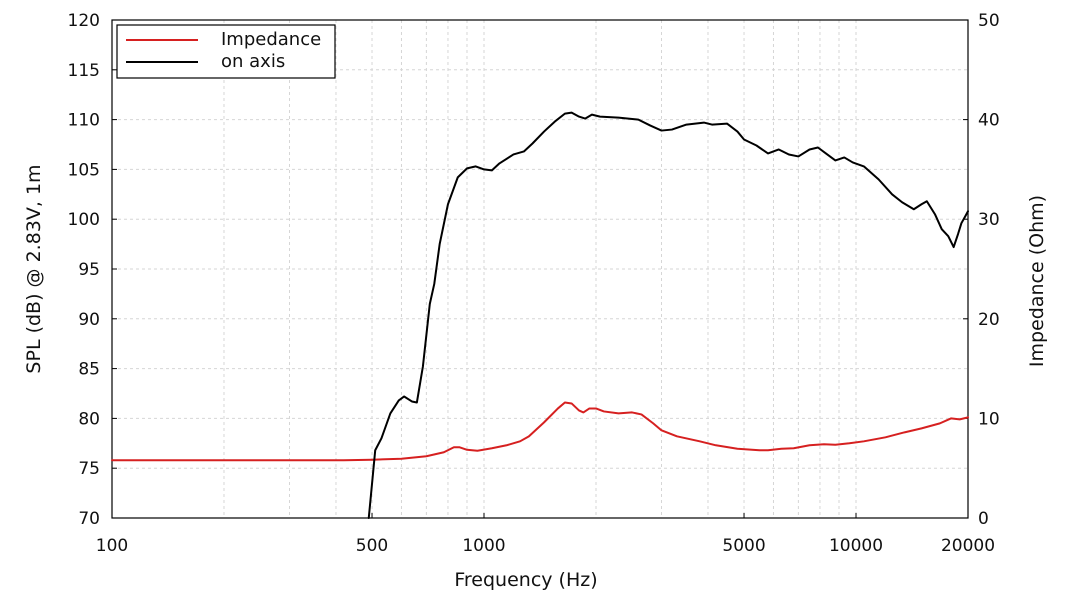 The width and height of the screenshot is (1070, 605). What do you see at coordinates (856, 546) in the screenshot?
I see `x-tick-label: 10000` at bounding box center [856, 546].